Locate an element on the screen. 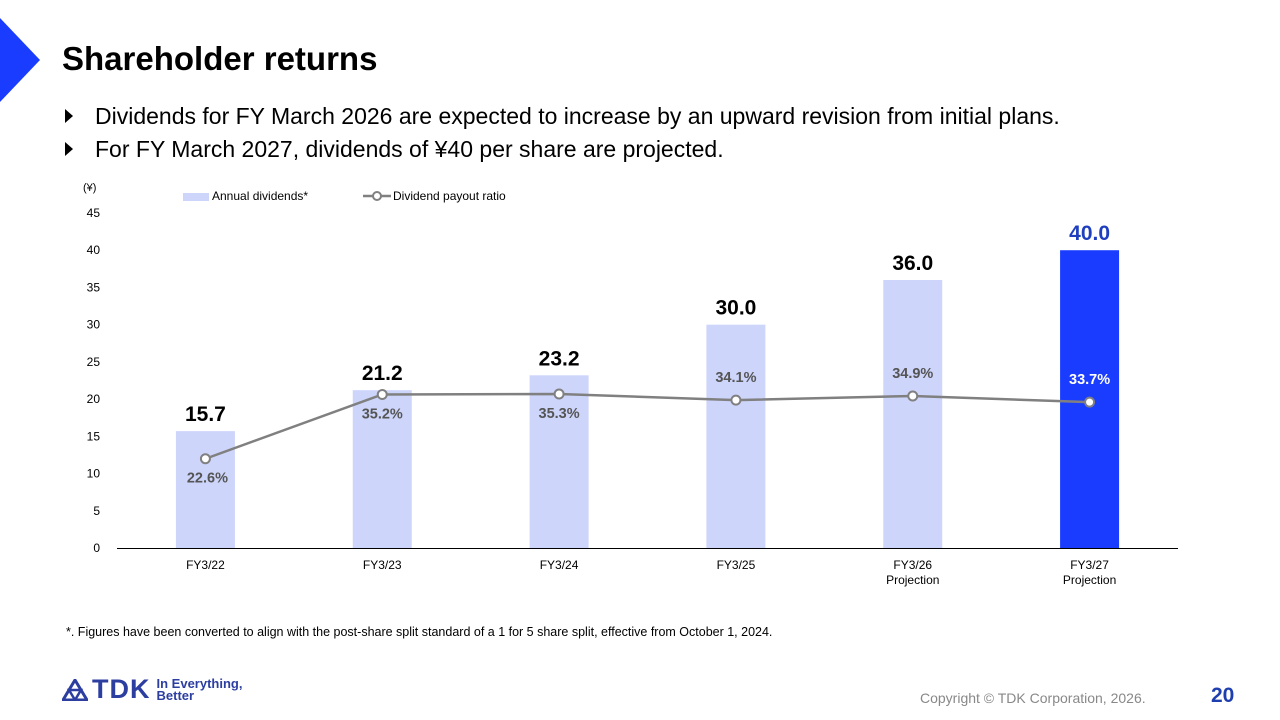  y-tick-label: 25 is located at coordinates (94, 362).